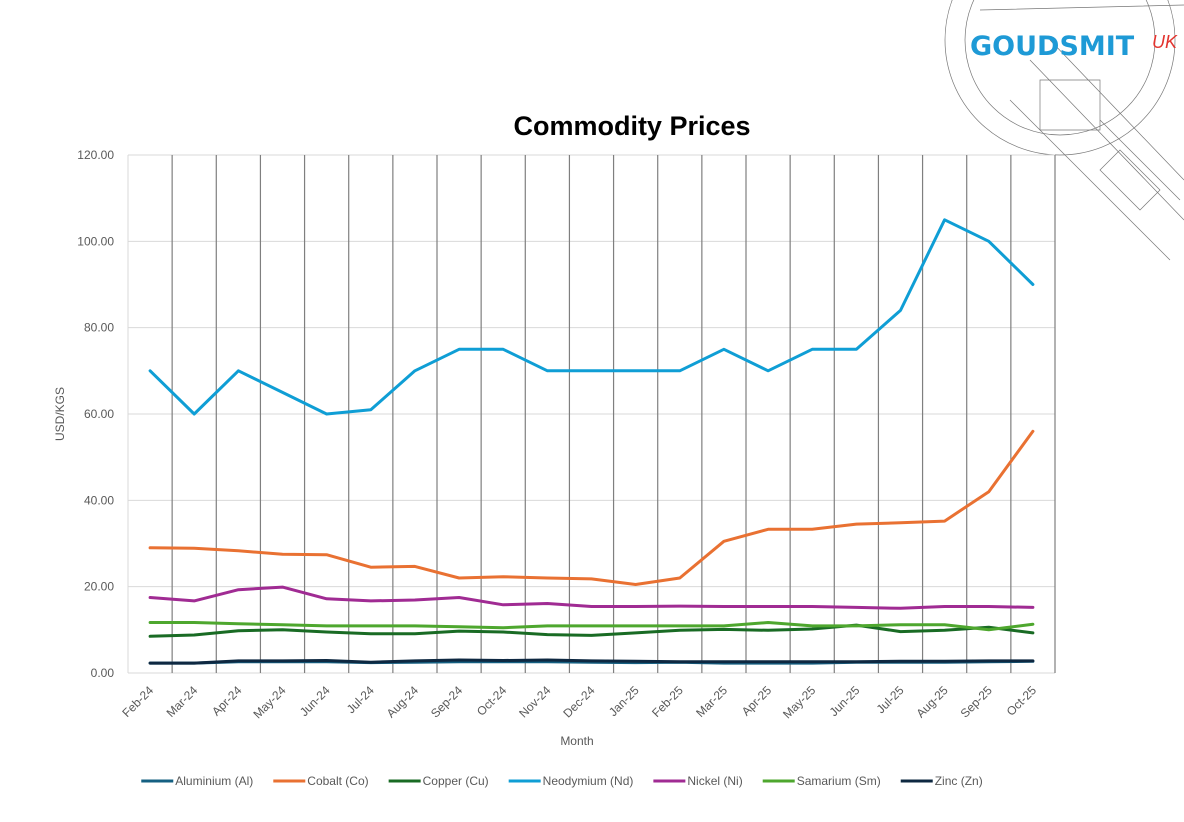 The image size is (1184, 822). Describe the element at coordinates (269, 702) in the screenshot. I see `x-tick-label: May-24` at that location.